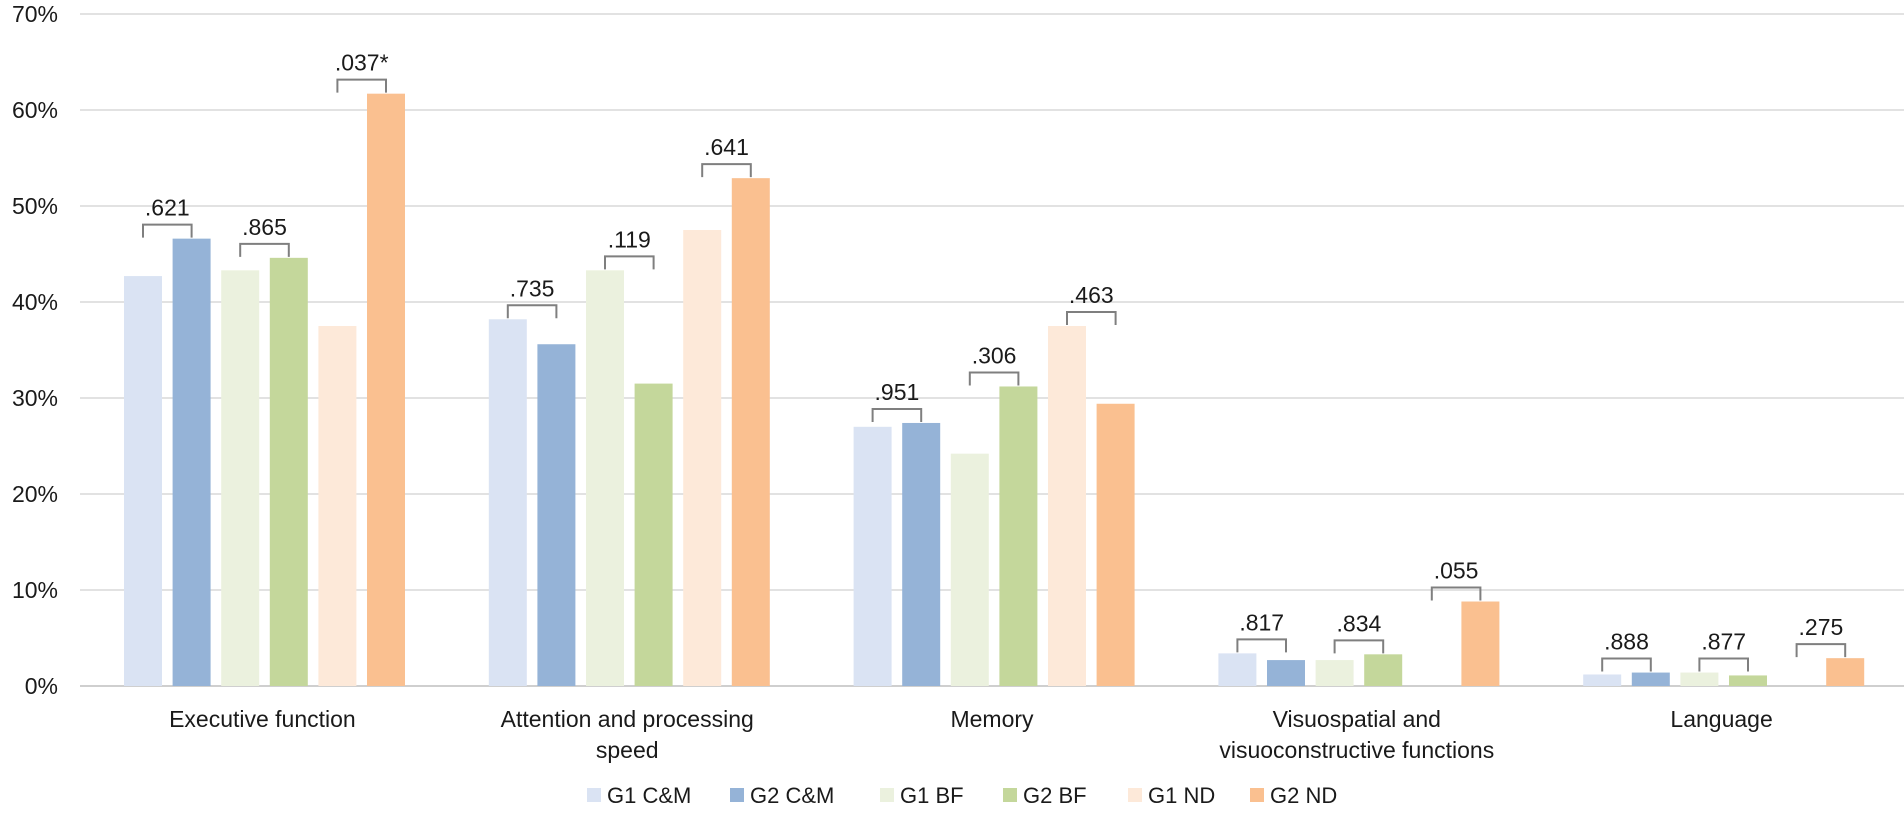 The image size is (1904, 825). I want to click on p-value-label: .463, so click(1091, 295).